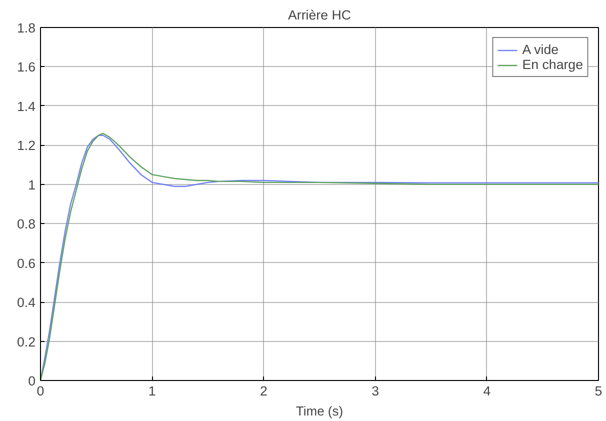 This screenshot has height=421, width=606. I want to click on y-tick-label: 0.6, so click(26, 263).